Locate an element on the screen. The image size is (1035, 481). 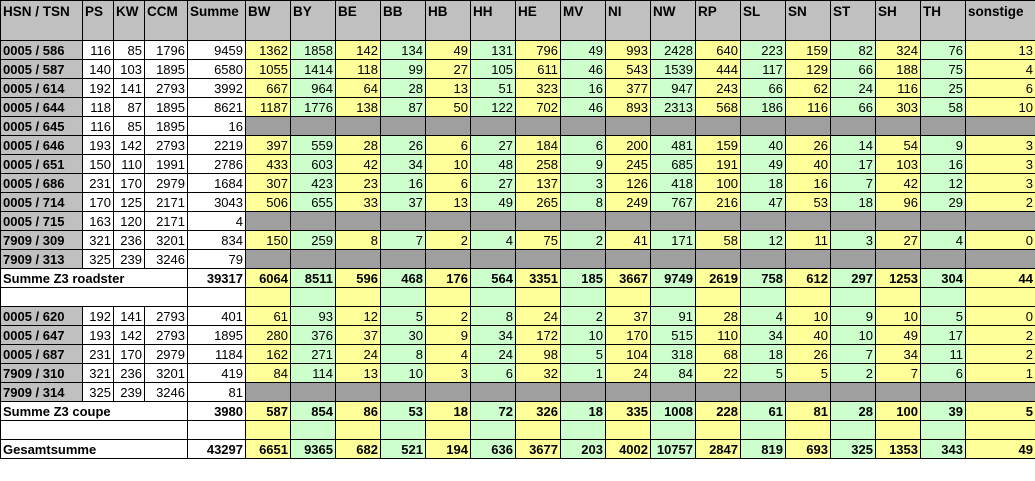
state-cell-st: 9 is located at coordinates (853, 316).